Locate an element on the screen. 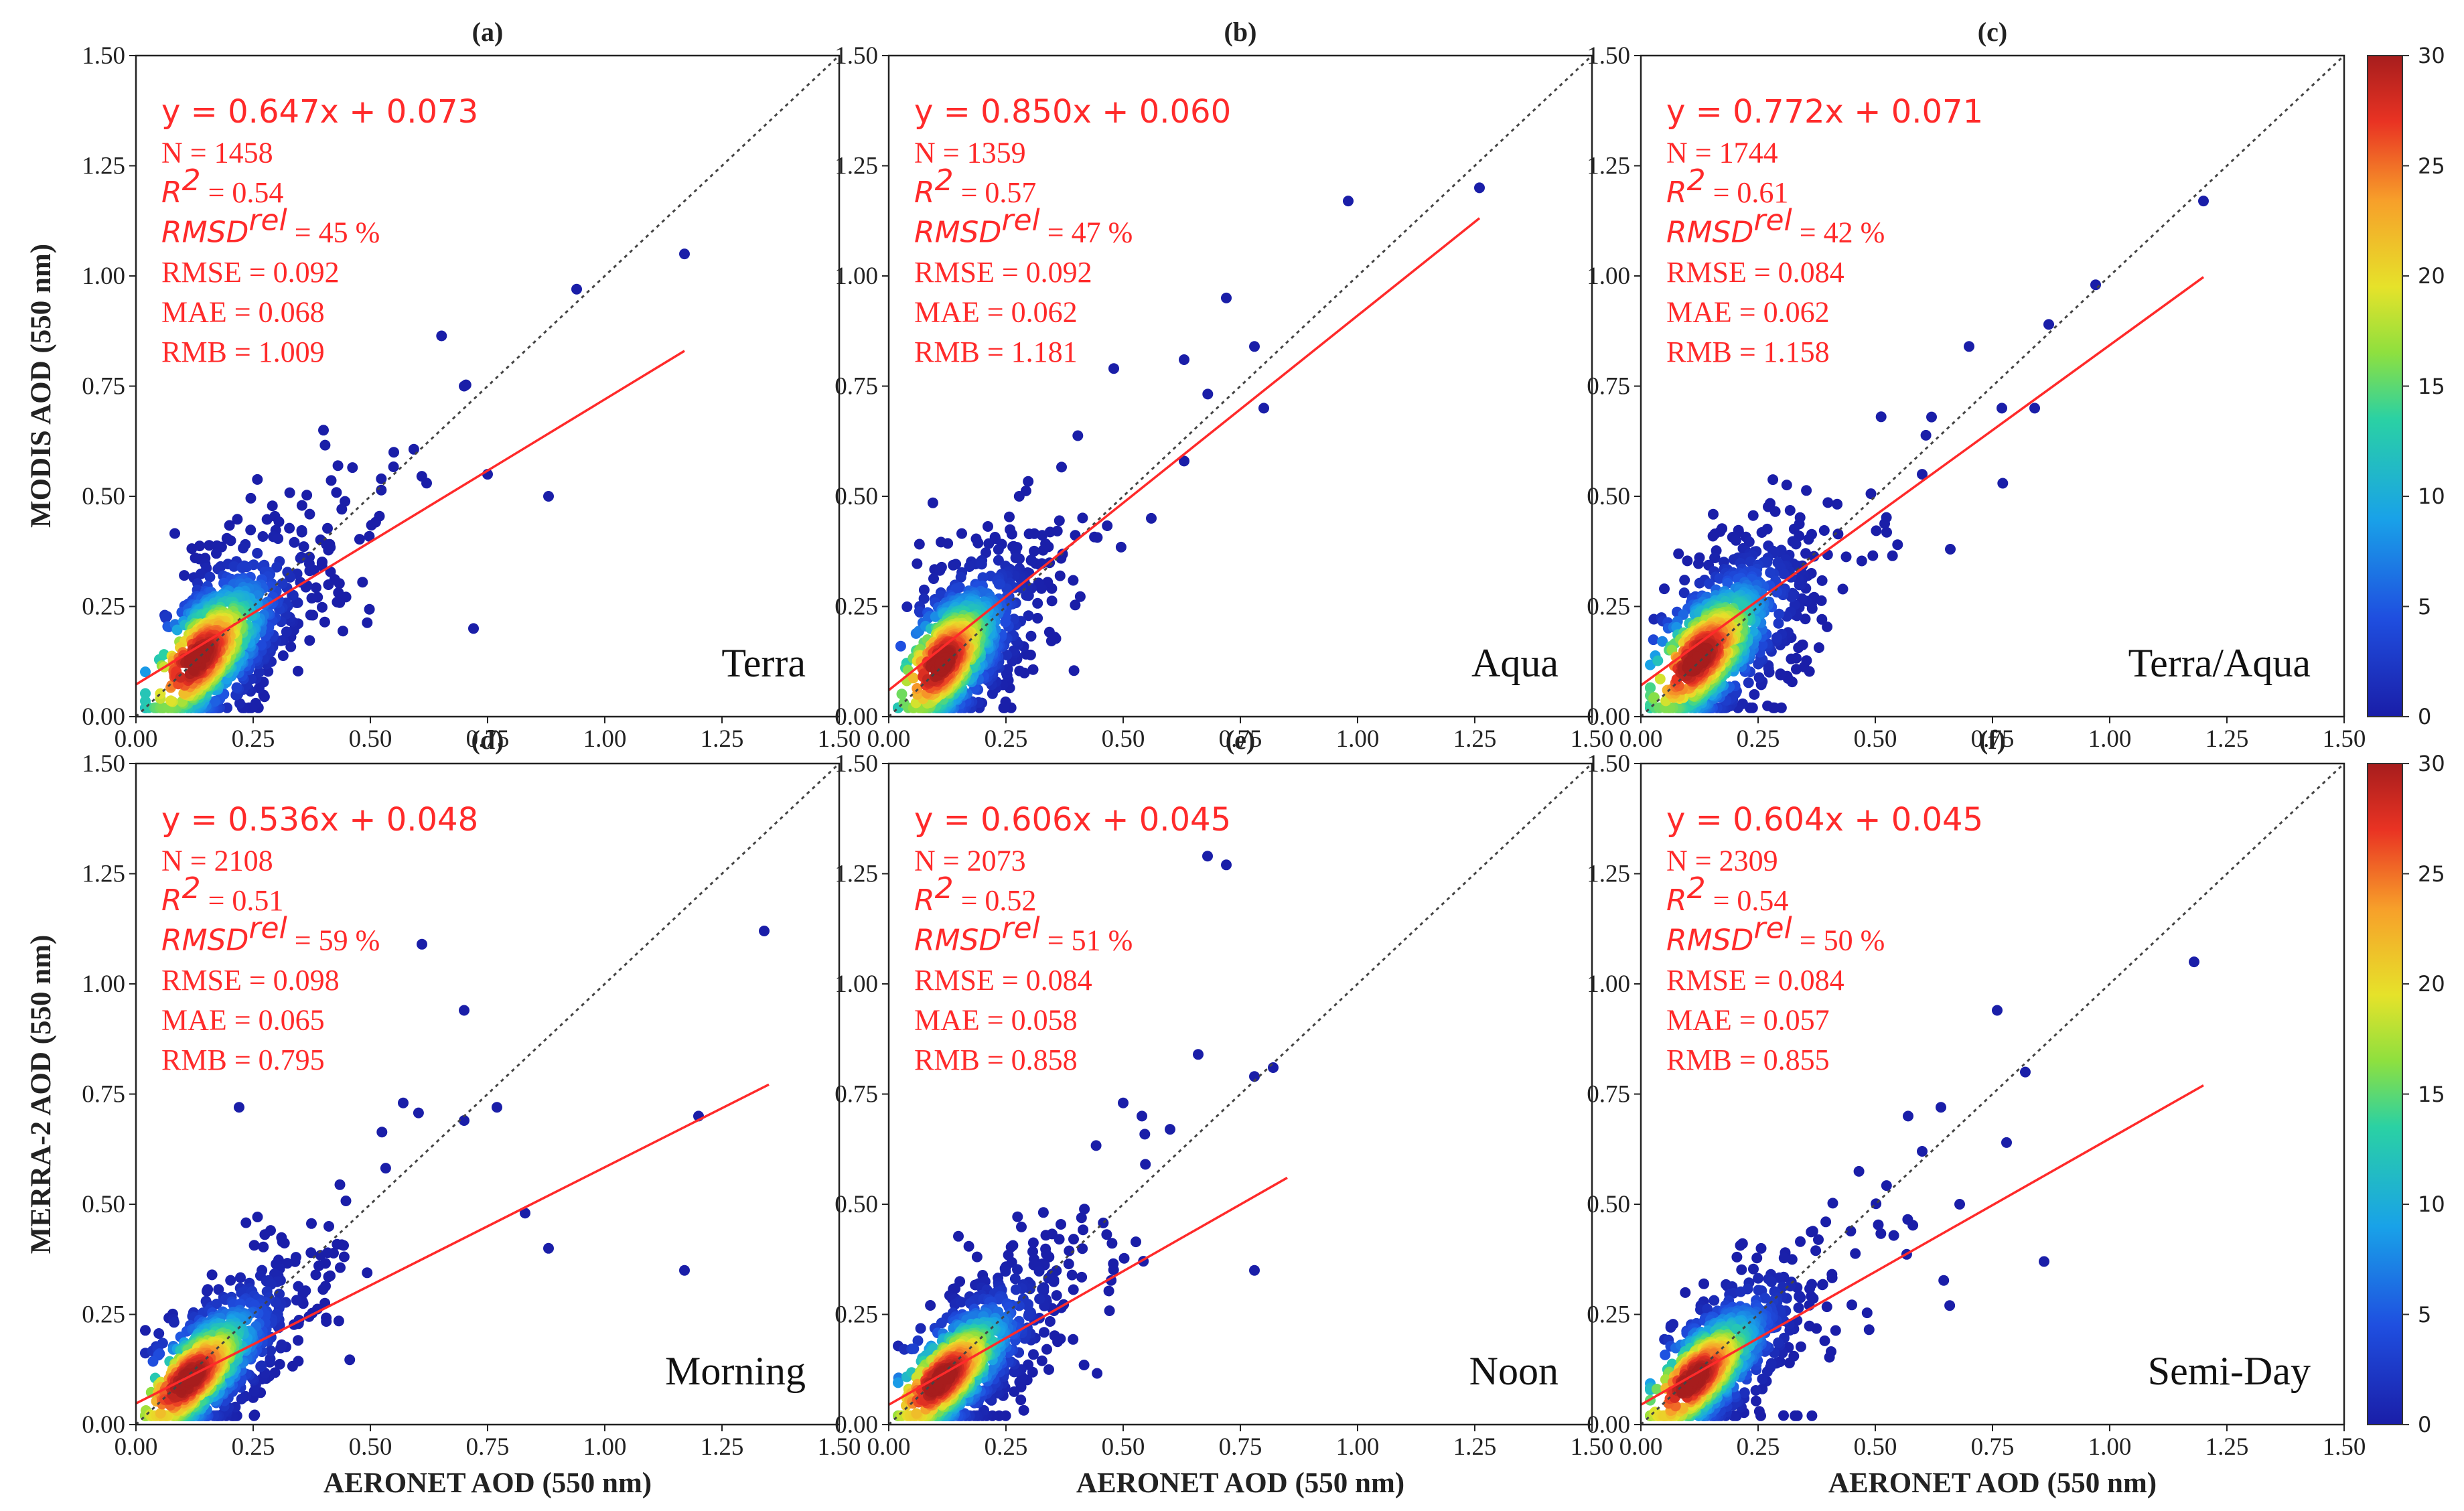 This screenshot has height=1511, width=2464. x-tick-label: 0.50 is located at coordinates (1123, 739).